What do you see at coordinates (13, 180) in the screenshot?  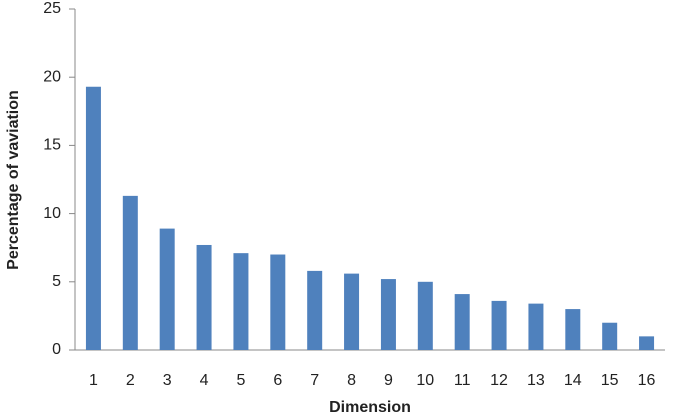 I see `y-axis-title: Percentage of vaviation` at bounding box center [13, 180].